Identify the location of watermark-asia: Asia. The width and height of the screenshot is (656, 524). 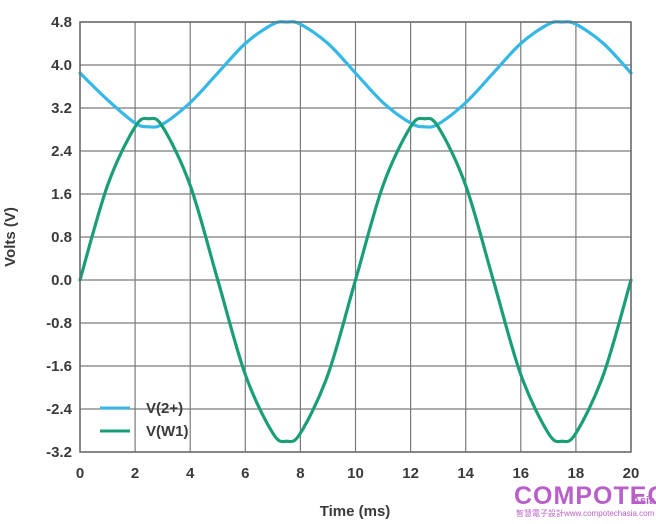
(644, 501).